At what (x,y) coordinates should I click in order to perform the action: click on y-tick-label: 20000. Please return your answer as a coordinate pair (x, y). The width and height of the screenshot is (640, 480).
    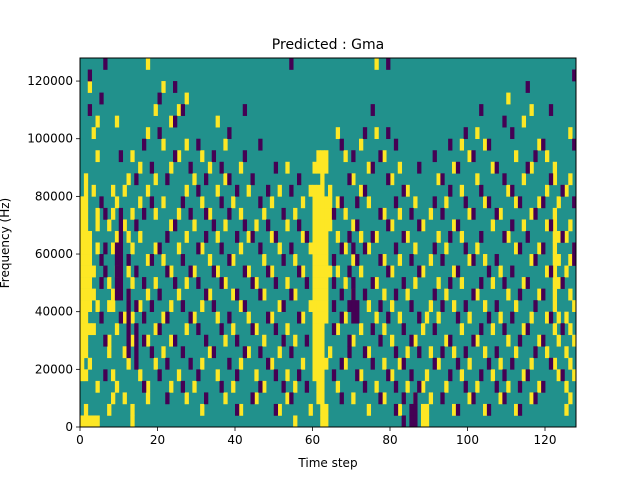
    Looking at the image, I should click on (54, 369).